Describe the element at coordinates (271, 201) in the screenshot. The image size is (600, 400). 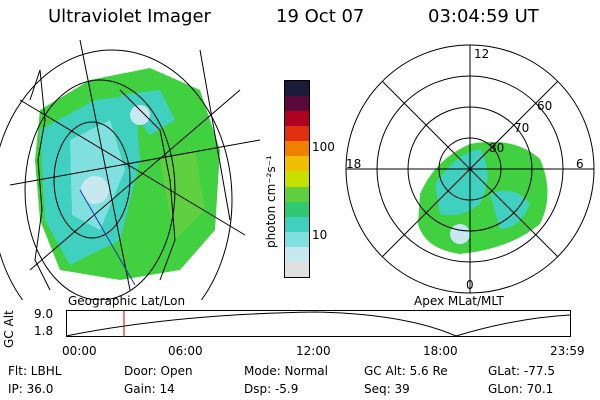
I see `colorbar-unit-label: photon cm⁻²s⁻¹` at that location.